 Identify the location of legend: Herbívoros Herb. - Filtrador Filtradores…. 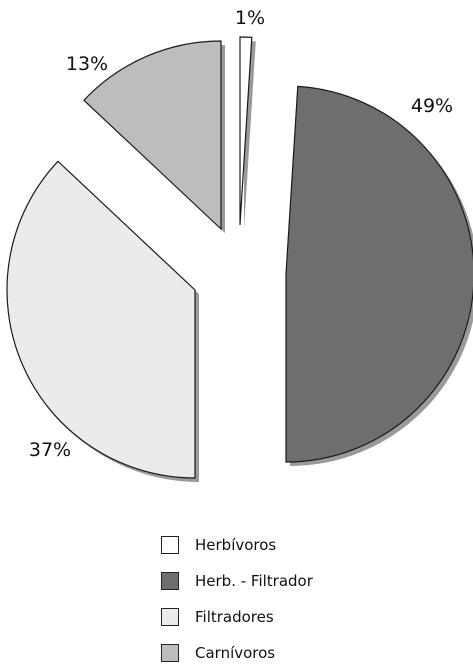
(237, 599).